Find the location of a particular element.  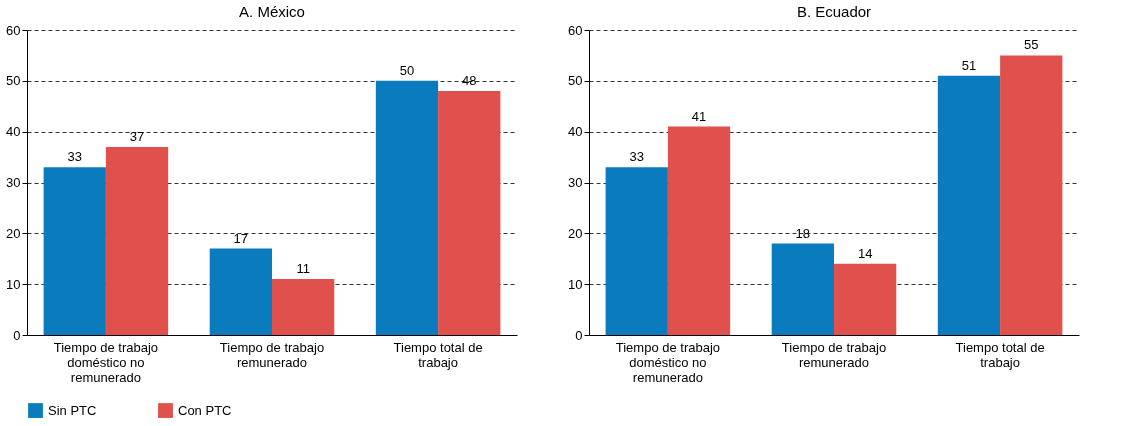

data-label: 14 is located at coordinates (865, 253).